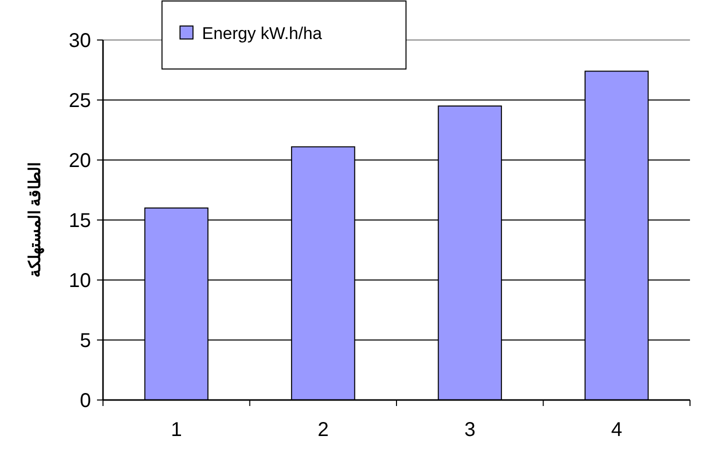 The width and height of the screenshot is (710, 452). Describe the element at coordinates (616, 430) in the screenshot. I see `x-tick-label: 4` at that location.